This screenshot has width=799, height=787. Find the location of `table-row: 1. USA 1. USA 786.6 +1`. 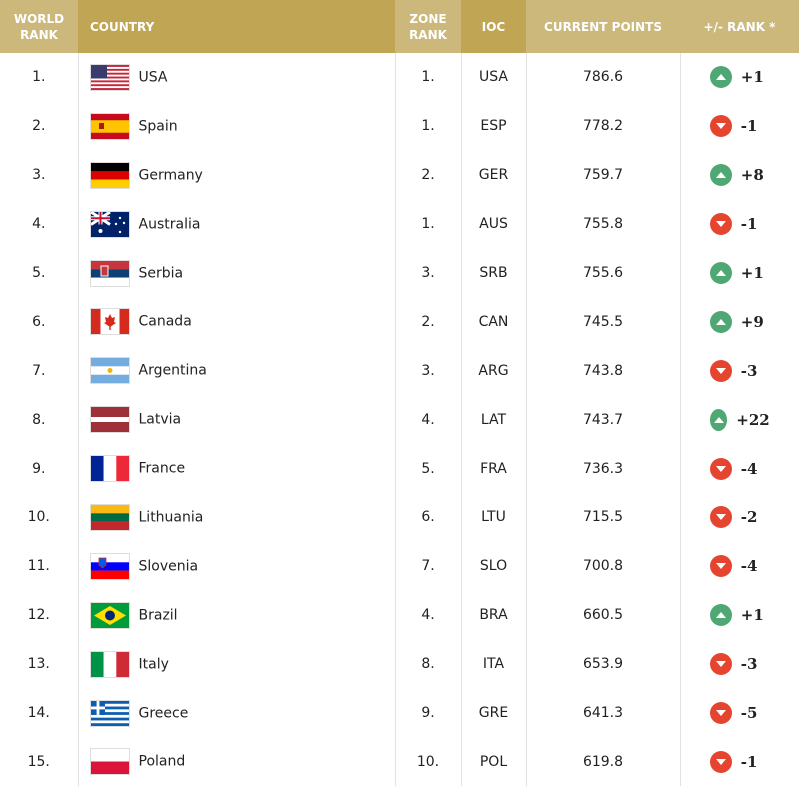

table-row: 1. USA 1. USA 786.6 +1 is located at coordinates (399, 77).